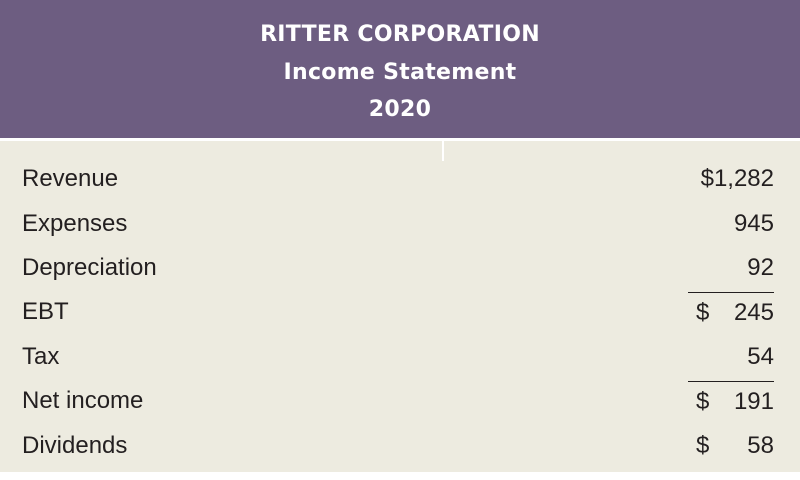 This screenshot has width=800, height=480. What do you see at coordinates (731, 357) in the screenshot?
I see `row-value: 54` at bounding box center [731, 357].